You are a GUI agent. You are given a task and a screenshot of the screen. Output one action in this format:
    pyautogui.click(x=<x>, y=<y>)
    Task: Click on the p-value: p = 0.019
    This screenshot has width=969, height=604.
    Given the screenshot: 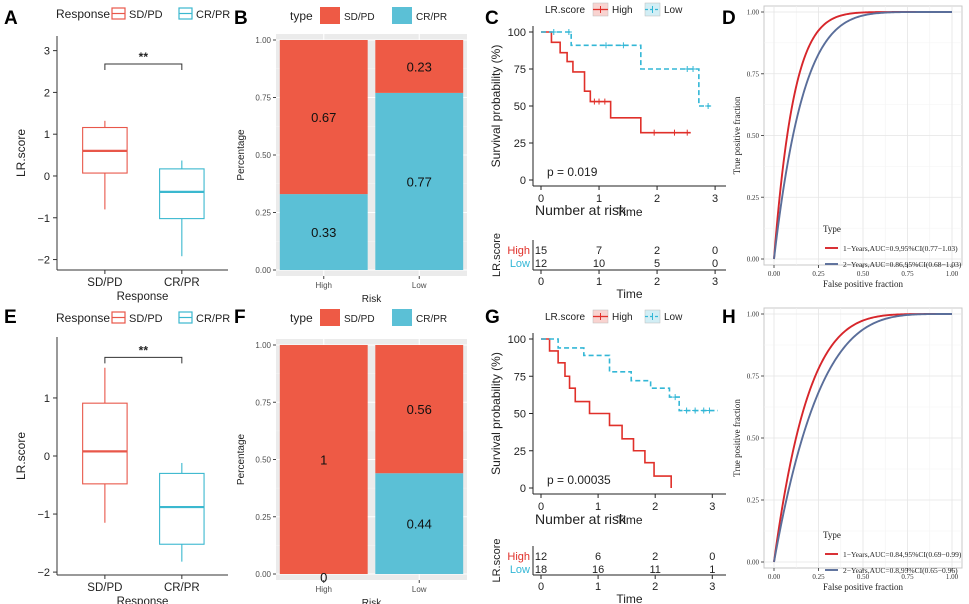 What is the action you would take?
    pyautogui.click(x=572, y=172)
    